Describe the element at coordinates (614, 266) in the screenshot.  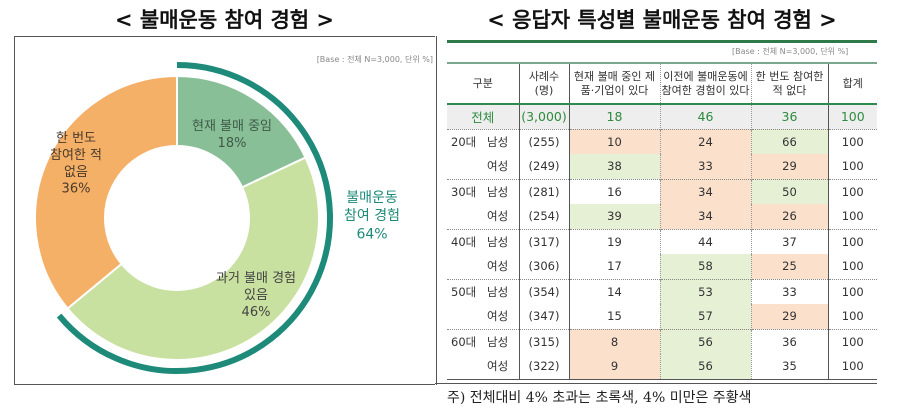
I see `cell: 17` at that location.